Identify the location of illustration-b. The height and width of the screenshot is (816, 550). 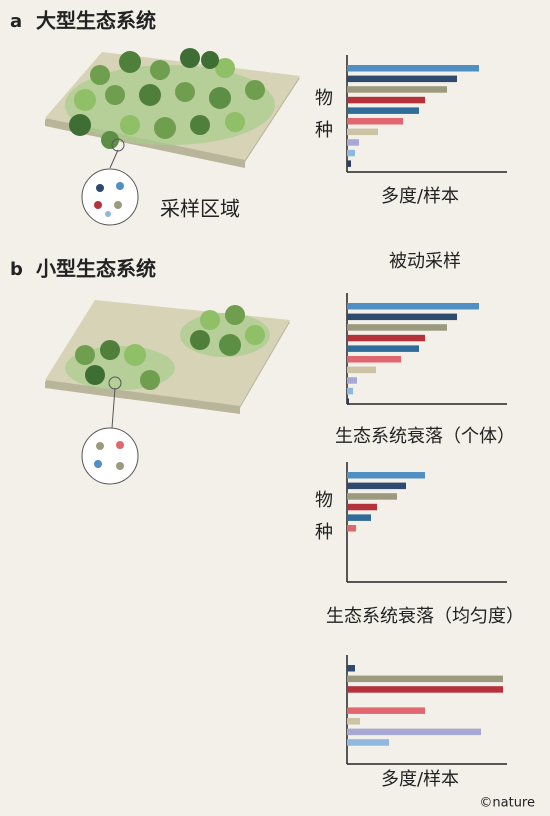
(167, 392).